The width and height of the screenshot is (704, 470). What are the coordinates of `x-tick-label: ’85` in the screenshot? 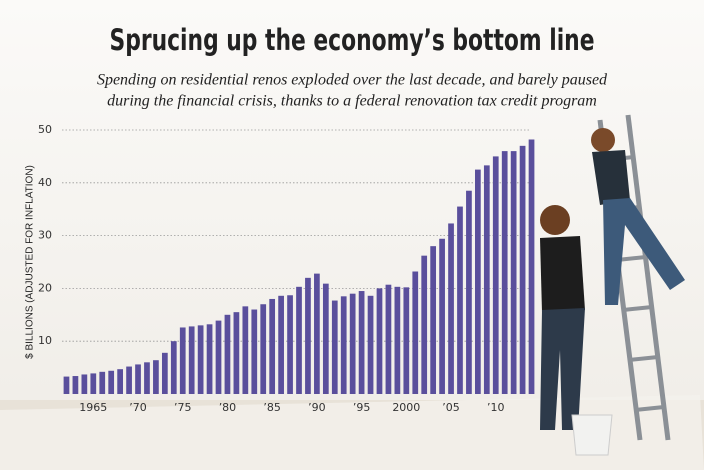 It's located at (272, 407).